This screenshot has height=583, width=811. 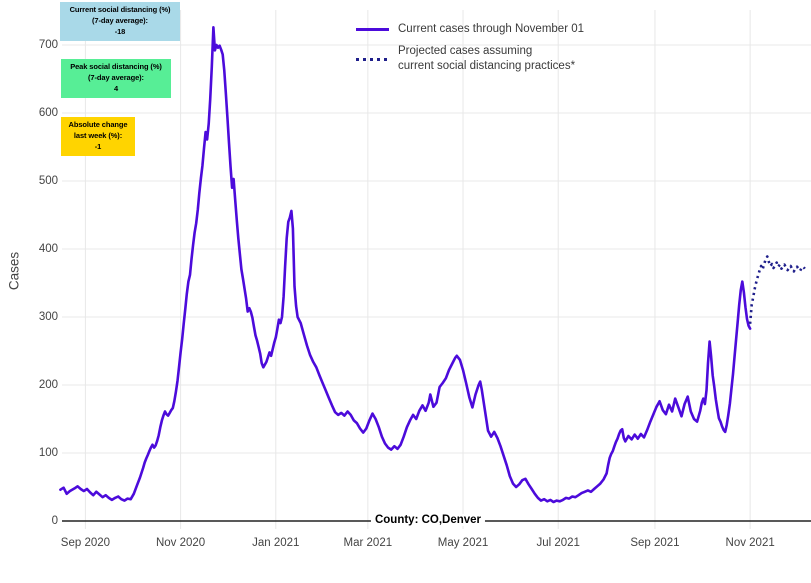 What do you see at coordinates (276, 543) in the screenshot?
I see `x-tick-label: Jan 2021` at bounding box center [276, 543].